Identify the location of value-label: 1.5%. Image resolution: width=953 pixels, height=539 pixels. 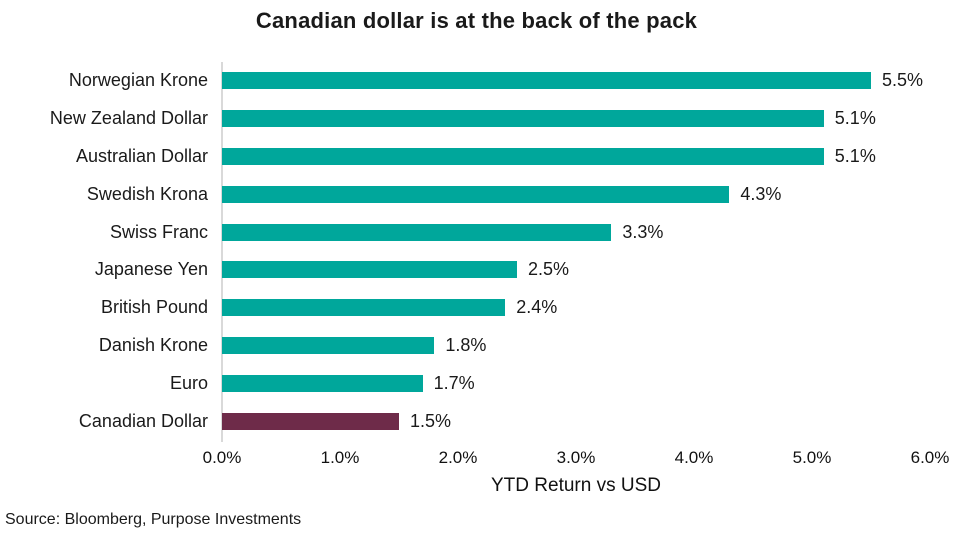
(431, 420).